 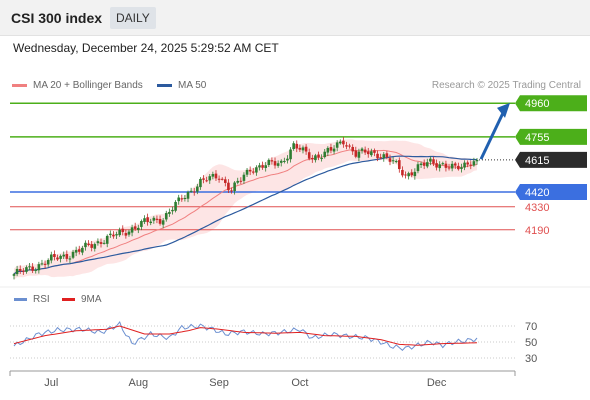 What do you see at coordinates (537, 138) in the screenshot?
I see `level-tag-text-4755: 4755` at bounding box center [537, 138].